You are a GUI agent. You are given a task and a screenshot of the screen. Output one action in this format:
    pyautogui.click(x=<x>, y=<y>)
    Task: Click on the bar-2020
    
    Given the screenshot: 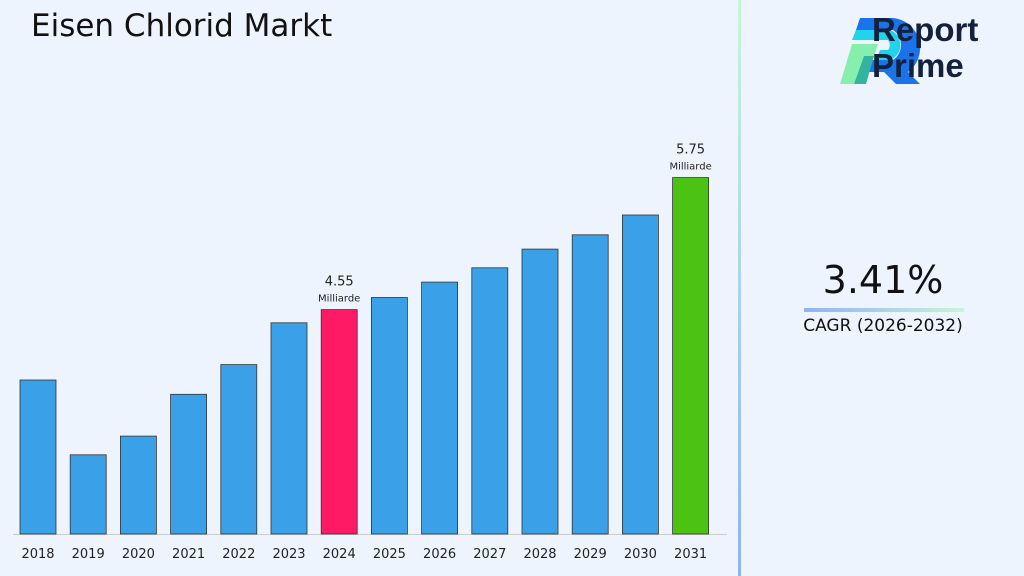 What is the action you would take?
    pyautogui.click(x=138, y=485)
    